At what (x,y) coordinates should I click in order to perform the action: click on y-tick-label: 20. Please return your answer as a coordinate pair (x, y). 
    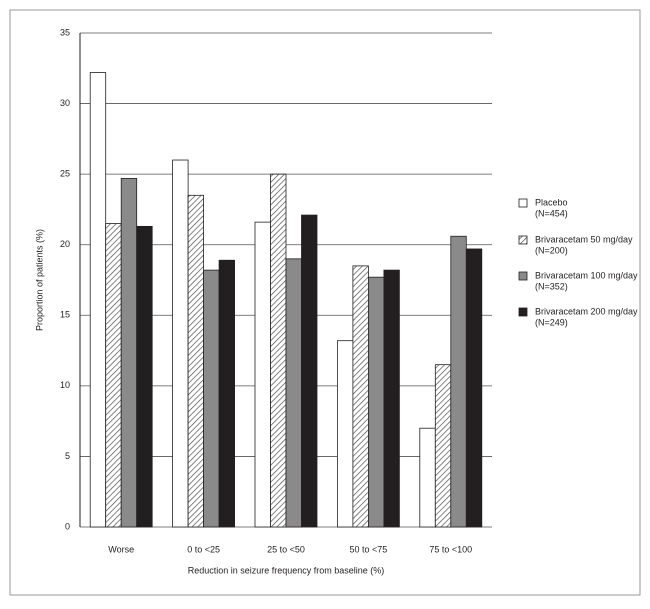
    Looking at the image, I should click on (65, 244).